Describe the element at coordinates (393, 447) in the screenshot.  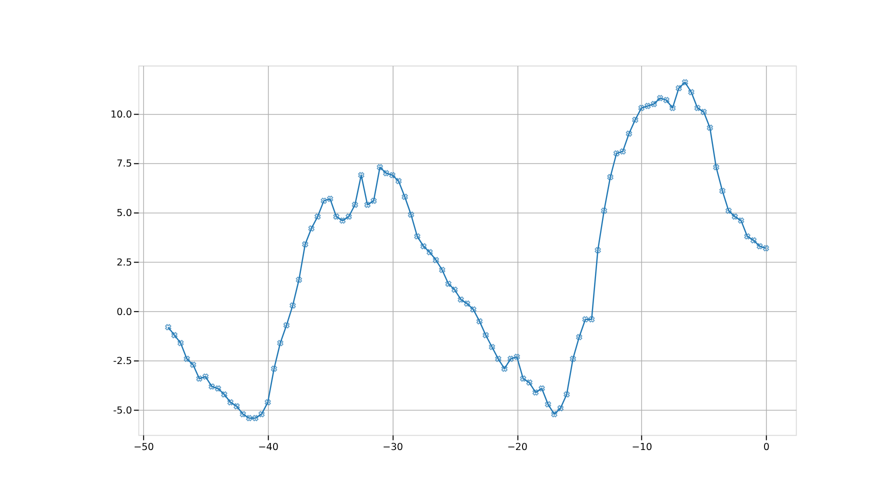
I see `x-tick-label: −30` at that location.